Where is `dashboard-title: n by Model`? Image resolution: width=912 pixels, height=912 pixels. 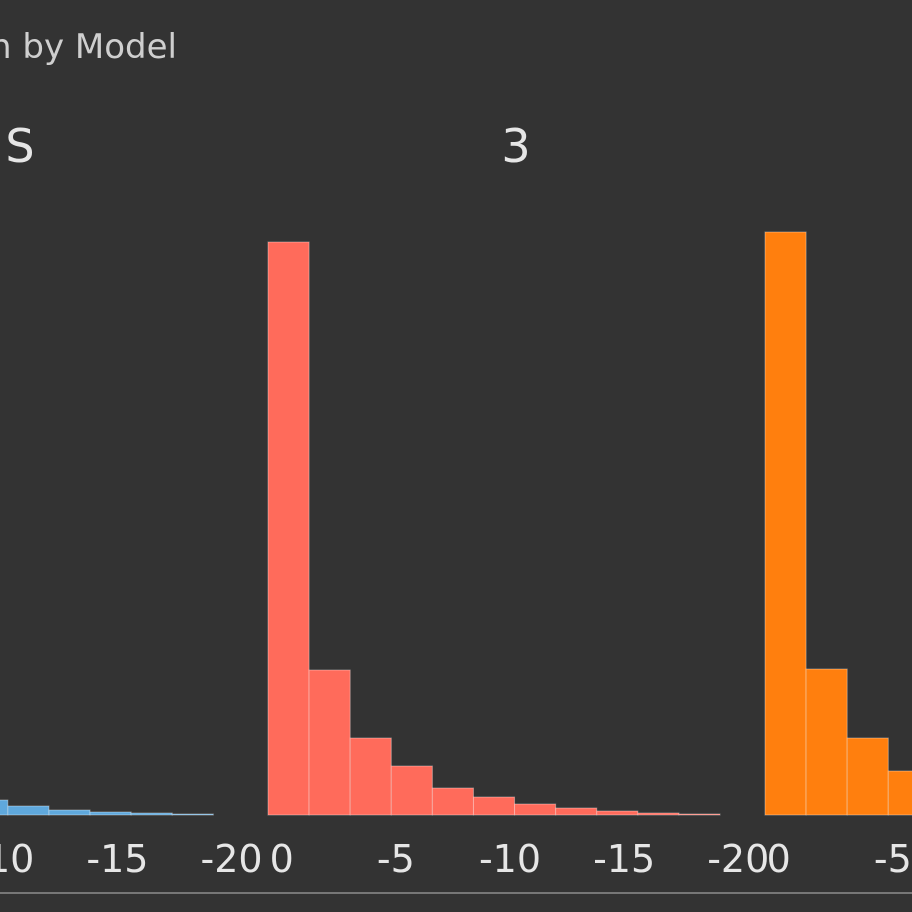
dashboard-title: n by Model is located at coordinates (88, 47).